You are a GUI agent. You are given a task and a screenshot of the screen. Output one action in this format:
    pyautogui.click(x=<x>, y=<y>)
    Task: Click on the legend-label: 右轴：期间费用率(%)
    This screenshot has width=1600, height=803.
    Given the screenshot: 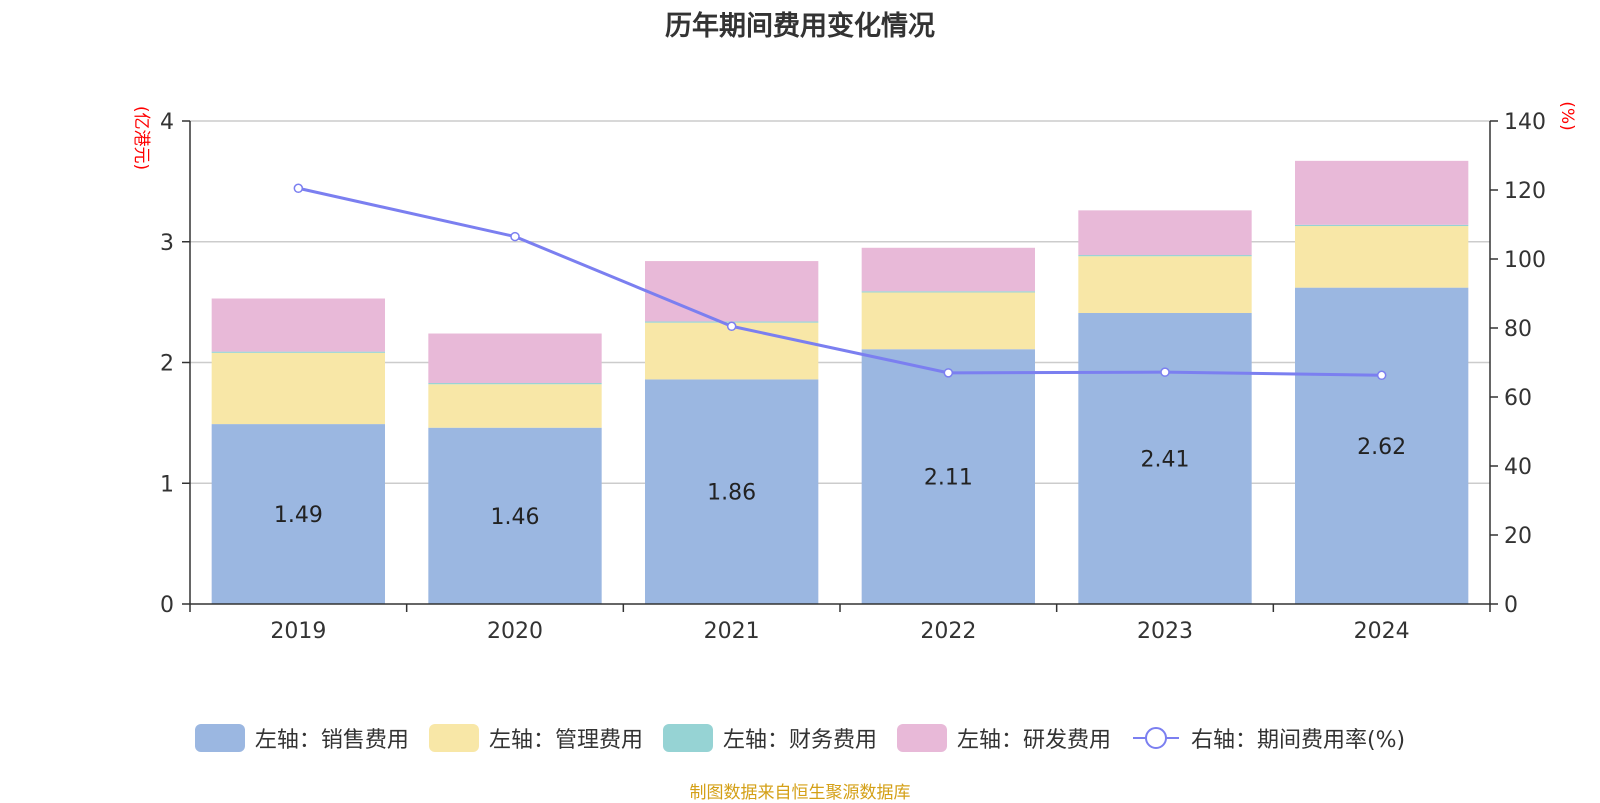 What is the action you would take?
    pyautogui.click(x=1298, y=740)
    